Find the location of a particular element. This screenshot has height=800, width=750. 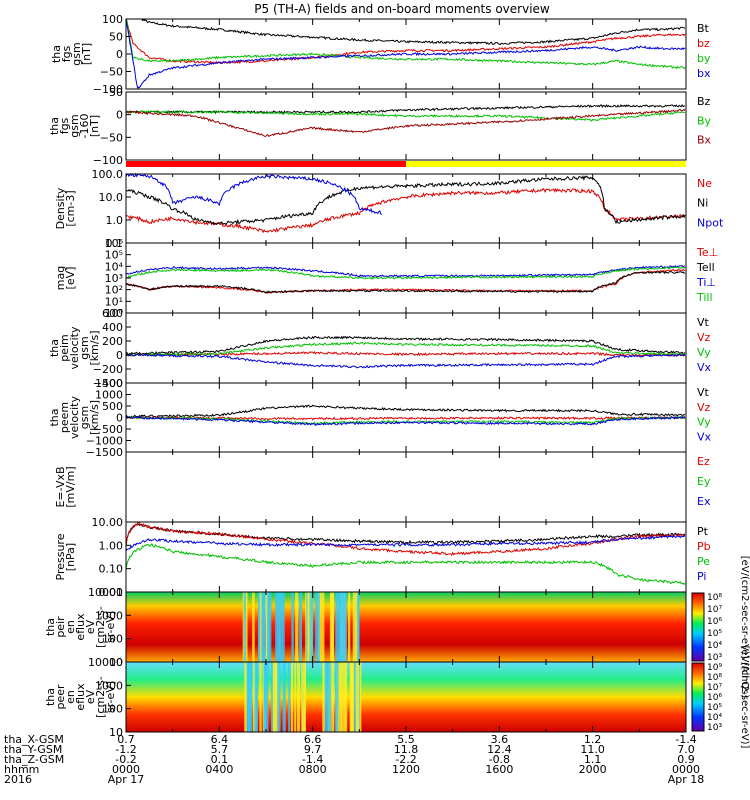

series-Bx is located at coordinates (405, 123).